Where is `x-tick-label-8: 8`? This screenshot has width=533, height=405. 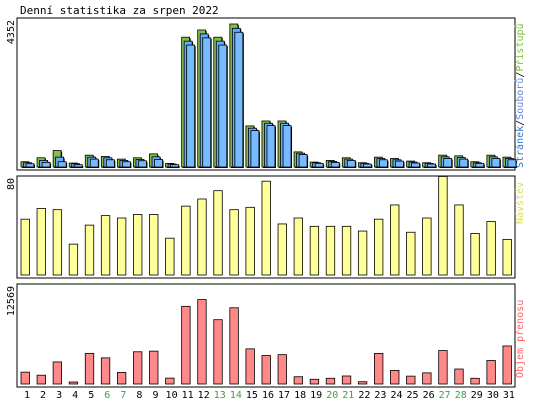
x-tick-label-8: 8 is located at coordinates (139, 395).